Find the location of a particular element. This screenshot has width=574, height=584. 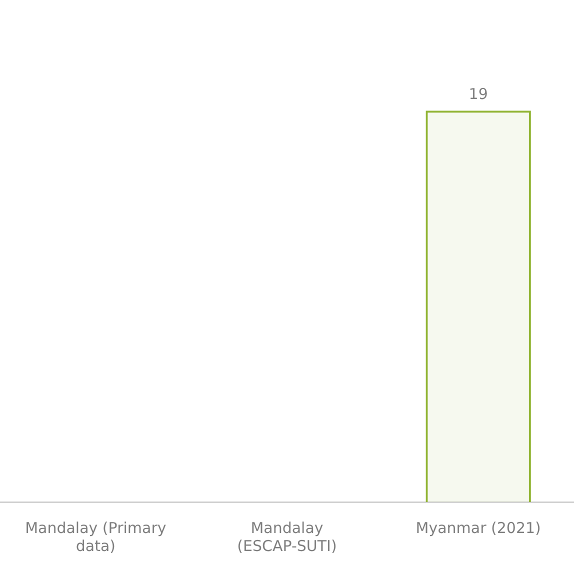

x-tick-label: Mandalay (ESCAP-SUTI) is located at coordinates (287, 536).